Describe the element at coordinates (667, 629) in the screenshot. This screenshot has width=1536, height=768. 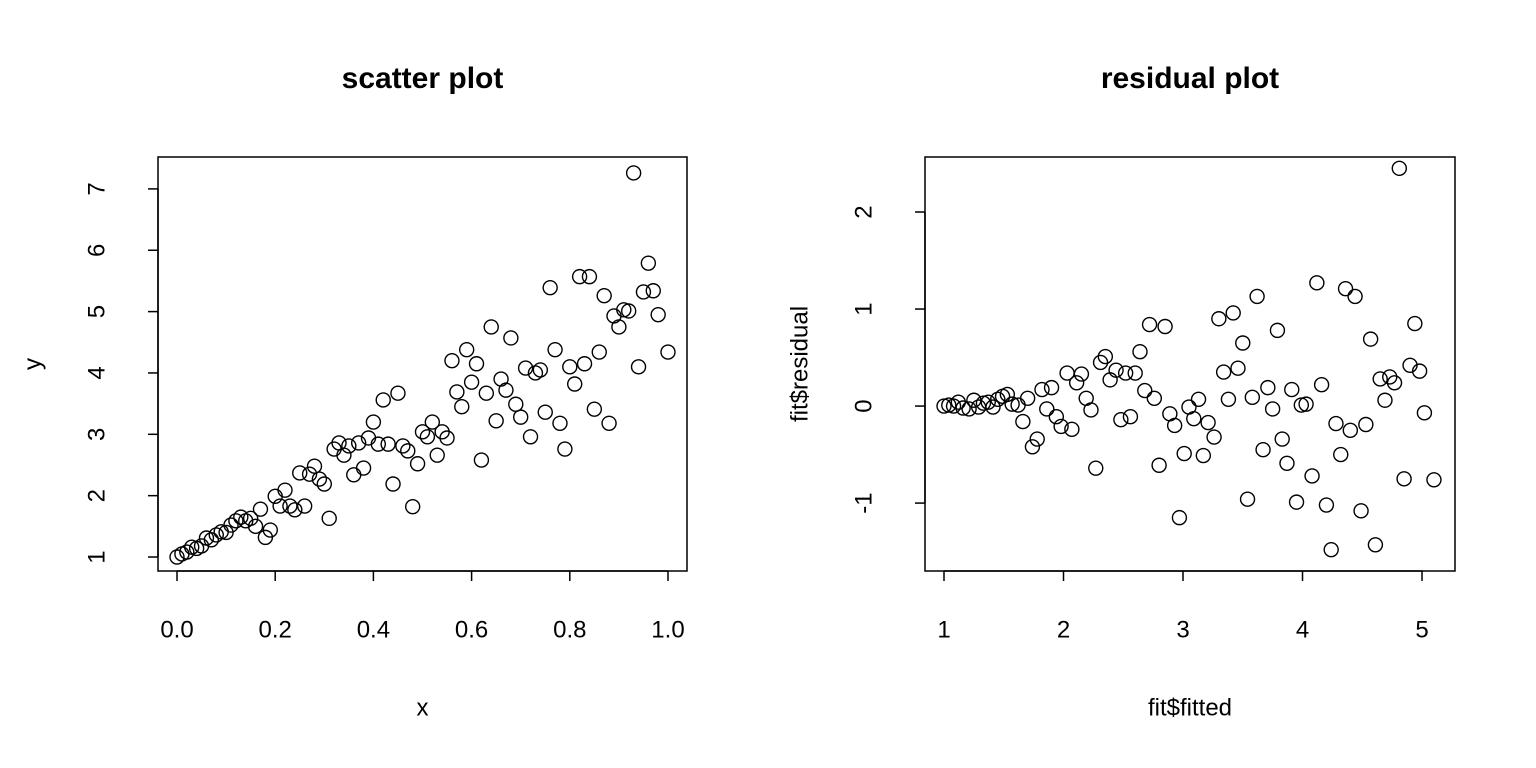
I see `x-tick-label: 1.0` at that location.